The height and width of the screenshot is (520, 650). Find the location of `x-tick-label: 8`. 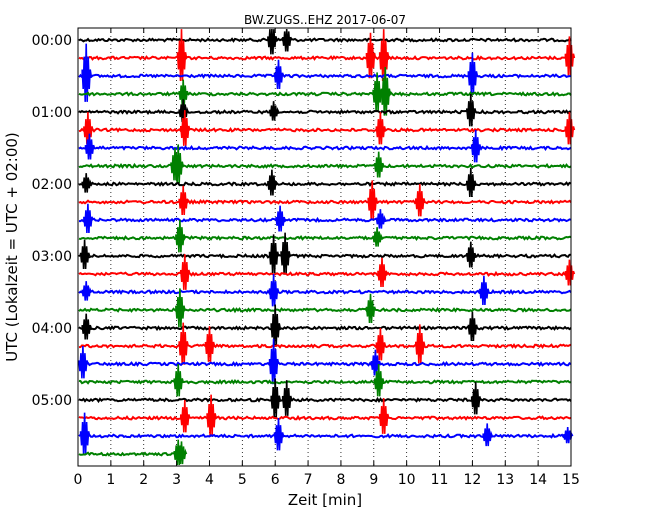

x-tick-label: 8 is located at coordinates (340, 480).